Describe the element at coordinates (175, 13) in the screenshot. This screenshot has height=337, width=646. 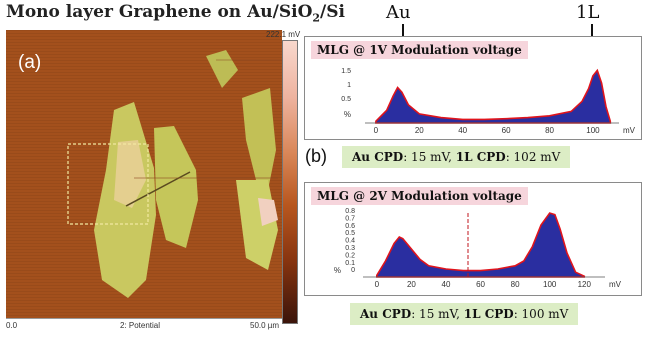
I see `figure-title: Mono layer Graphene on Au/SiO2/Si` at that location.